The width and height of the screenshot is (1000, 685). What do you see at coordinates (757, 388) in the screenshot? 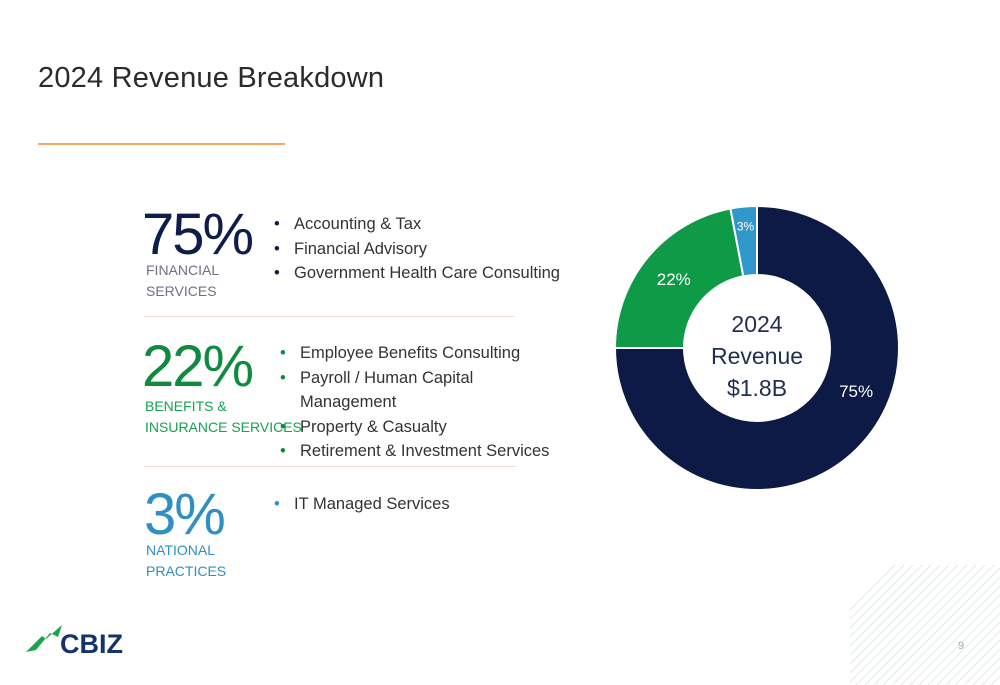
I see `donut-center-line3: $1.8B` at bounding box center [757, 388].